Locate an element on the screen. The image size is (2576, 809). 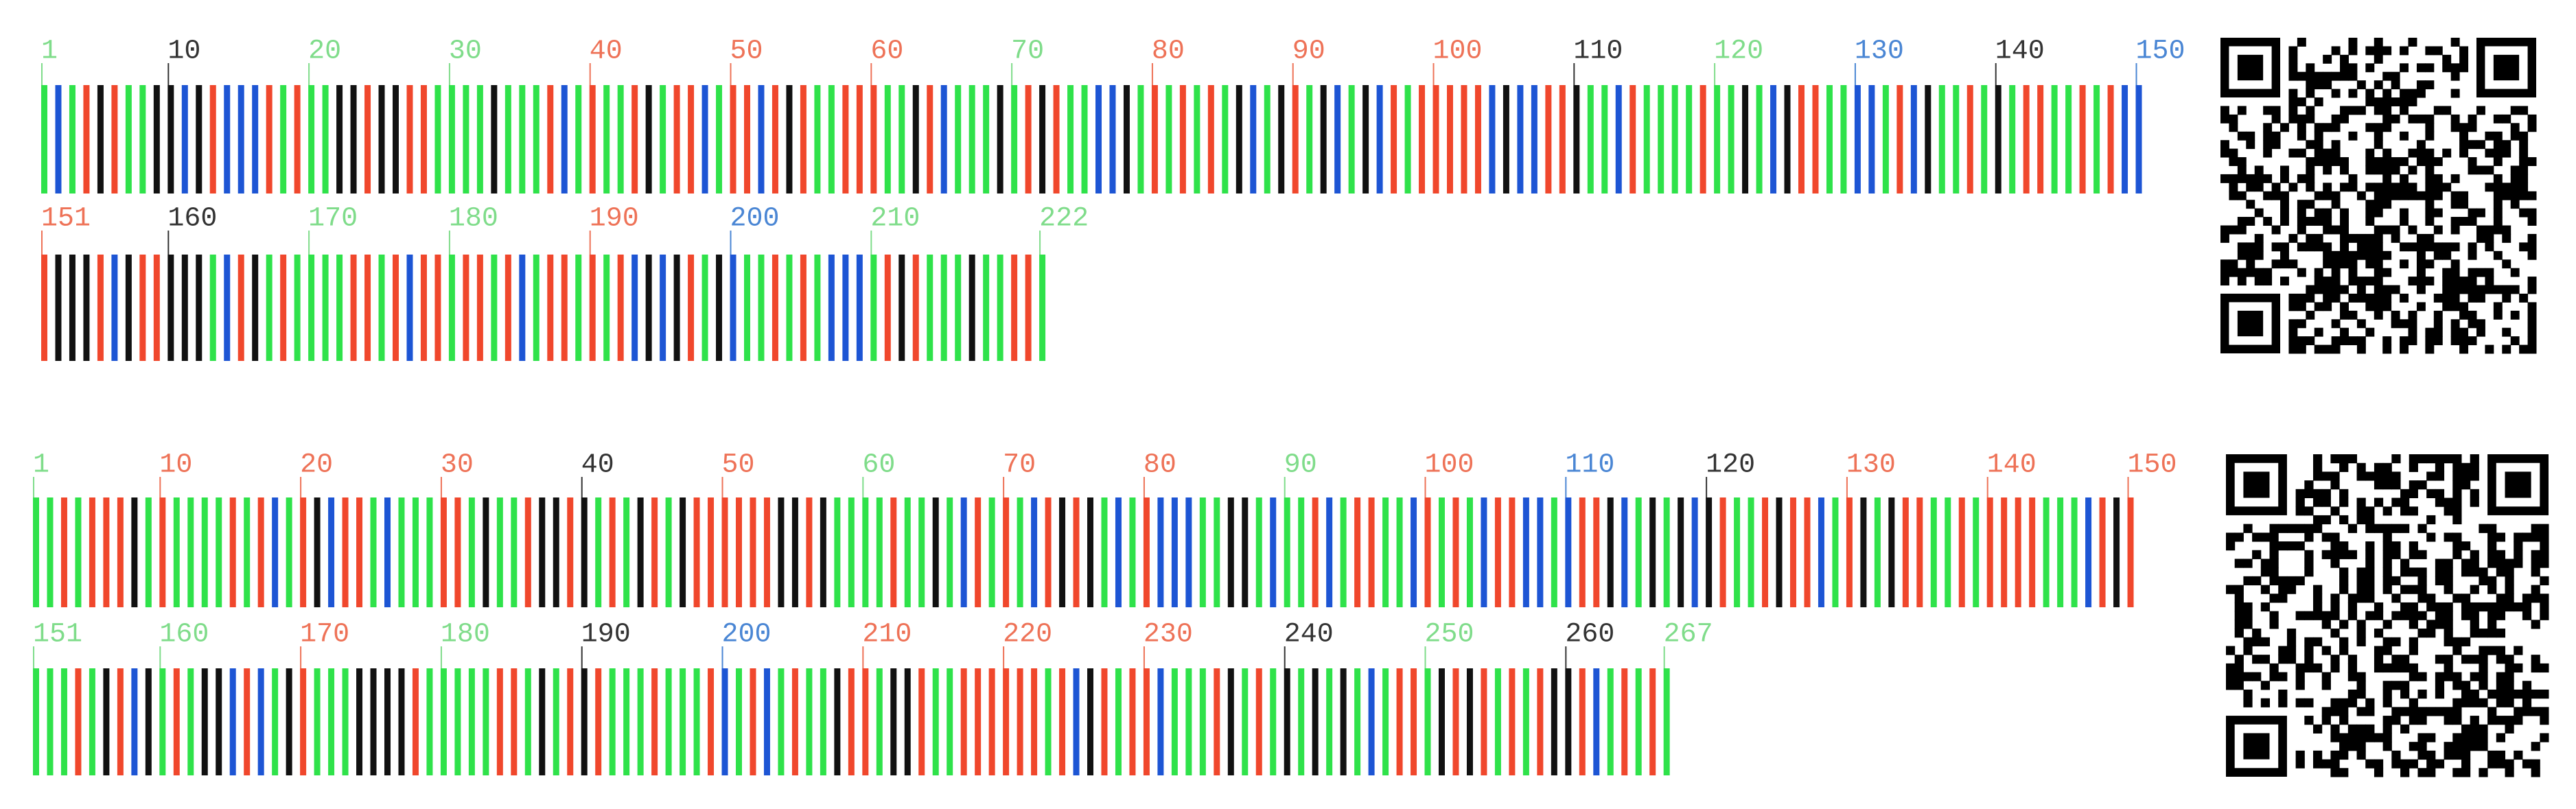
qr-finder is located at coordinates (2256, 484).